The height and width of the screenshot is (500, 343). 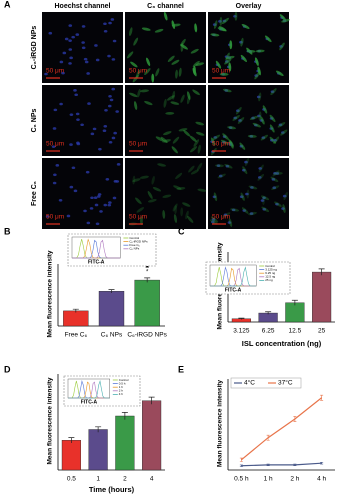 What do you see at coordinates (268, 331) in the screenshot?
I see `x-tick-label: 6.25` at bounding box center [268, 331].